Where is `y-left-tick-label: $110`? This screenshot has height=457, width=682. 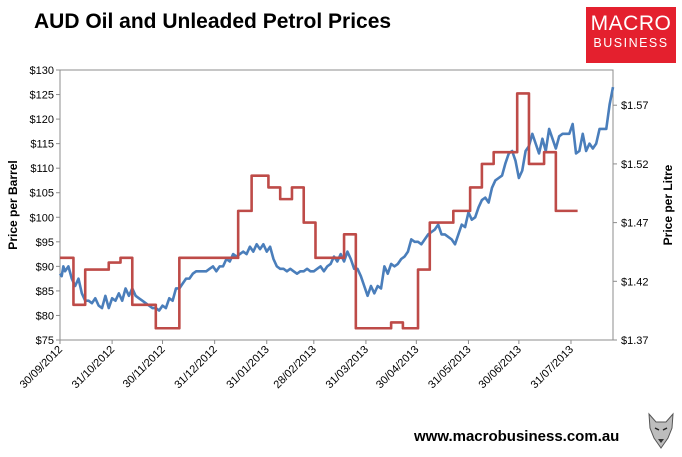
y-left-tick-label: $110 is located at coordinates (42, 169).